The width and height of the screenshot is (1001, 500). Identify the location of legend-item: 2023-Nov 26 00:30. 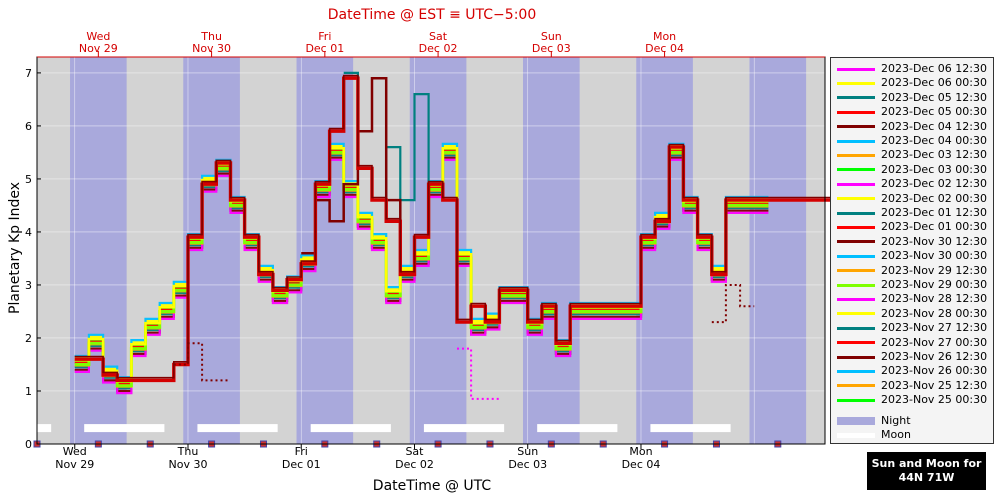
(912, 371).